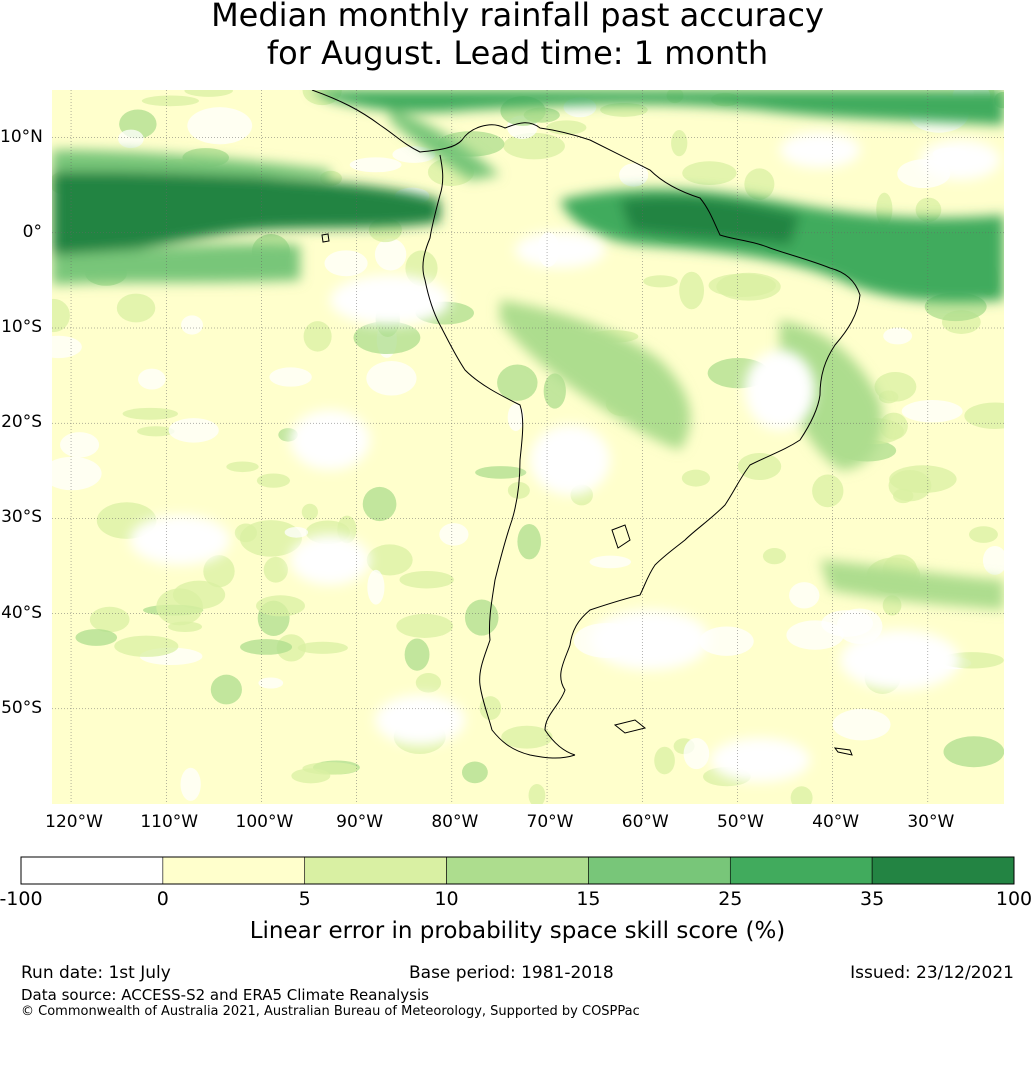 The image size is (1035, 1065). What do you see at coordinates (517, 53) in the screenshot?
I see `title-line-2: for August. Lead time: 1 month` at bounding box center [517, 53].